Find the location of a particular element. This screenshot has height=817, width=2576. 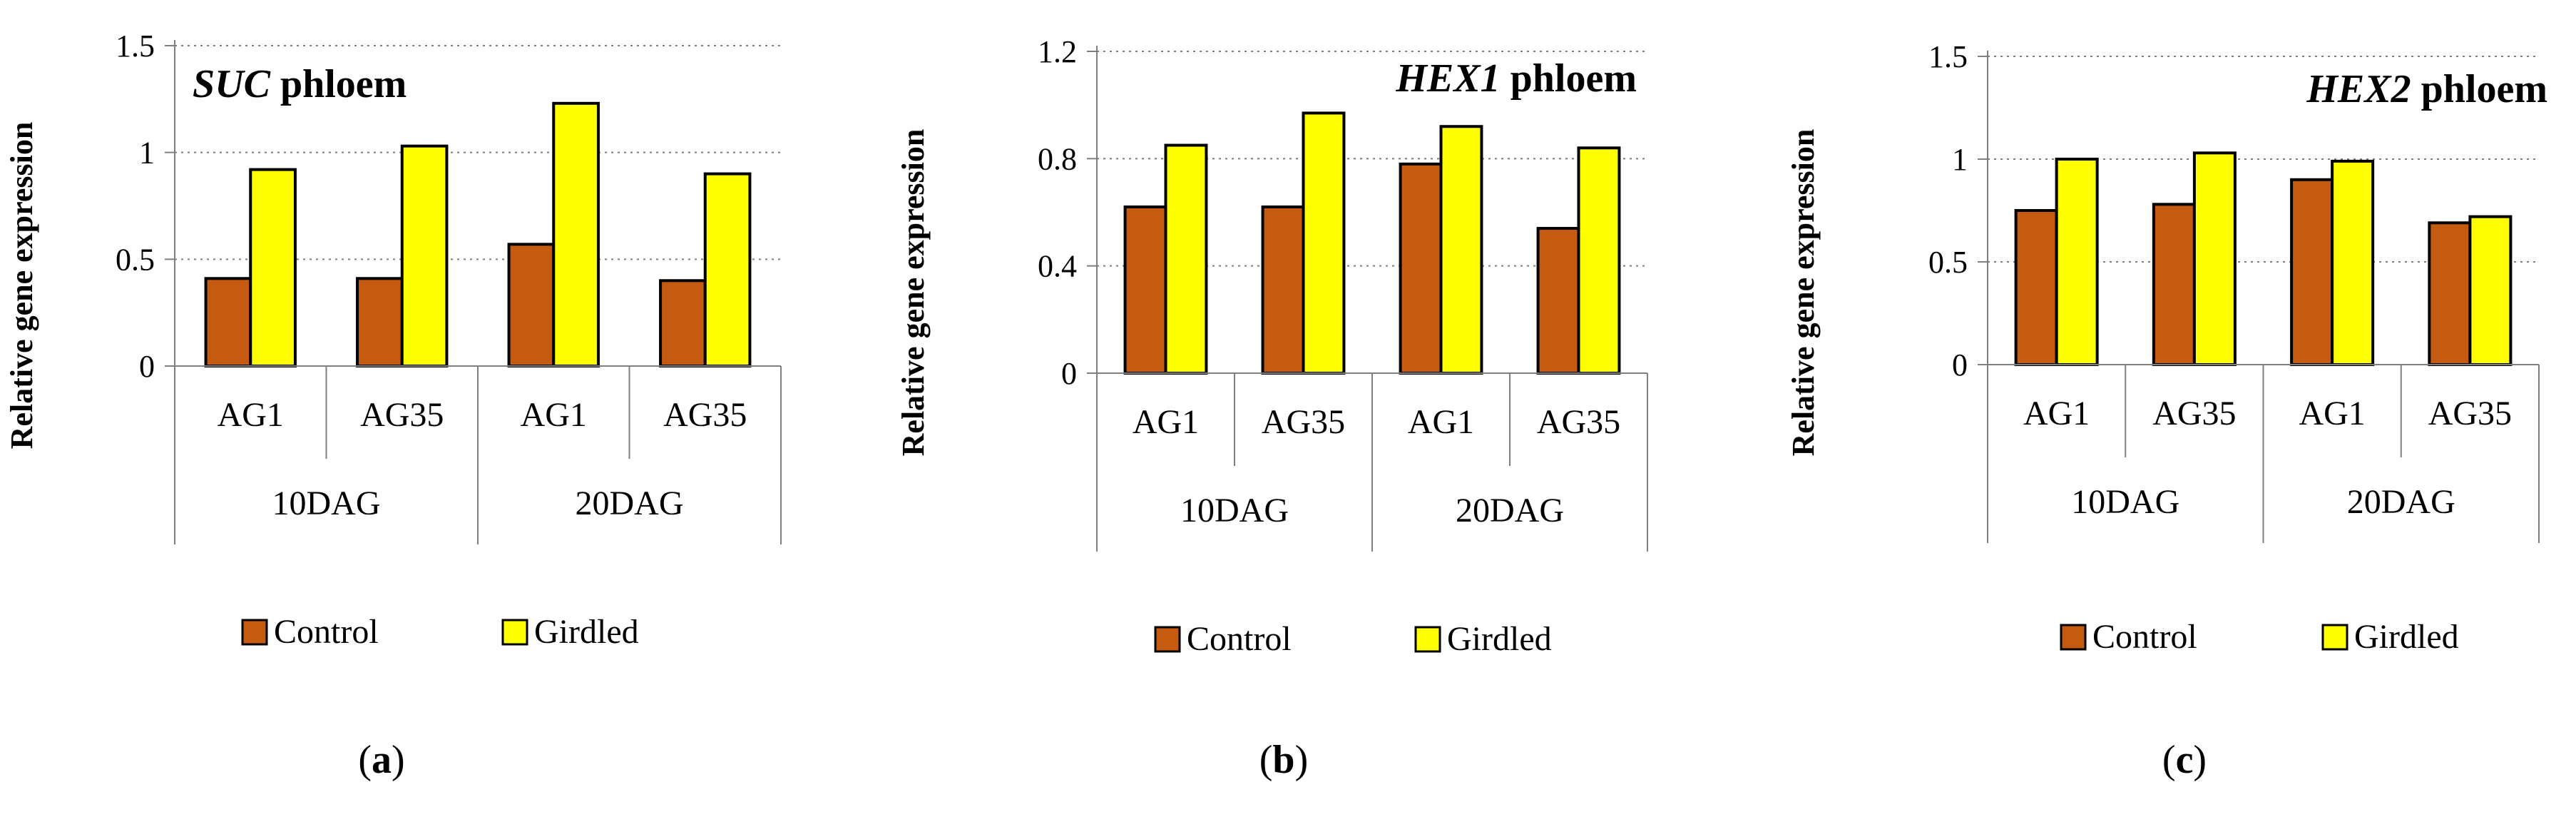

panel-label: (c) is located at coordinates (2185, 760).